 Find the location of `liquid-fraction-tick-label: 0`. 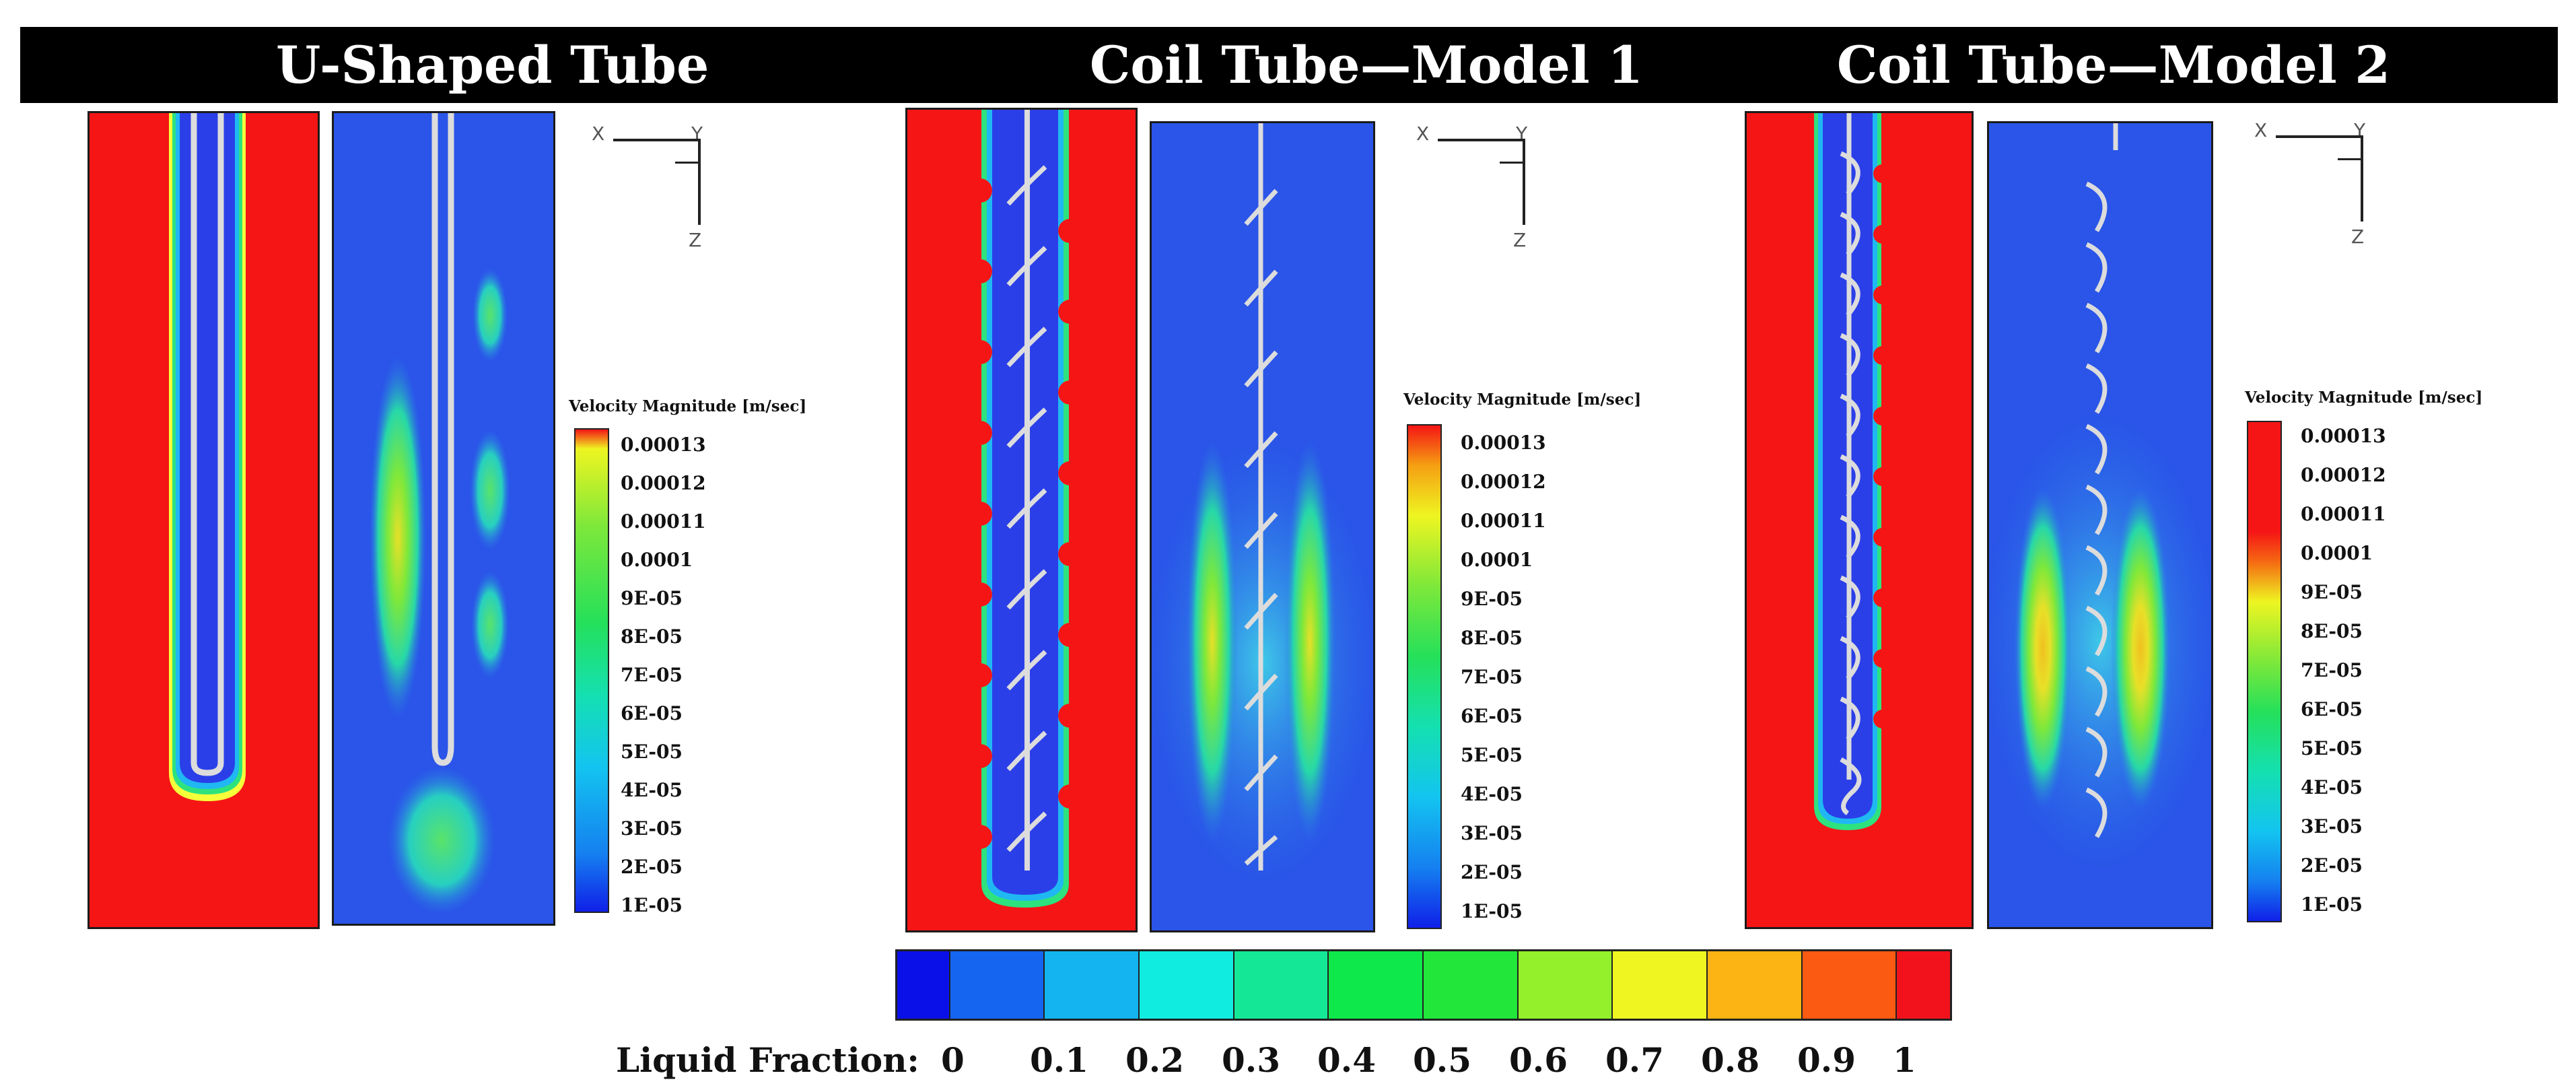

liquid-fraction-tick-label: 0 is located at coordinates (953, 1060).